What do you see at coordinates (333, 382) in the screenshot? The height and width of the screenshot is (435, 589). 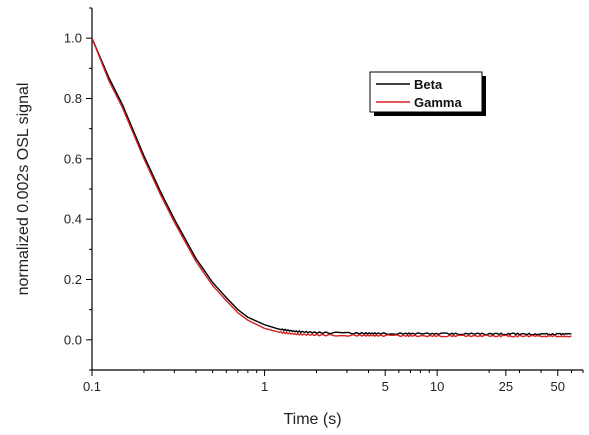 I see `x-axis-ticks: 0.1 1 5 10 25 50` at bounding box center [333, 382].